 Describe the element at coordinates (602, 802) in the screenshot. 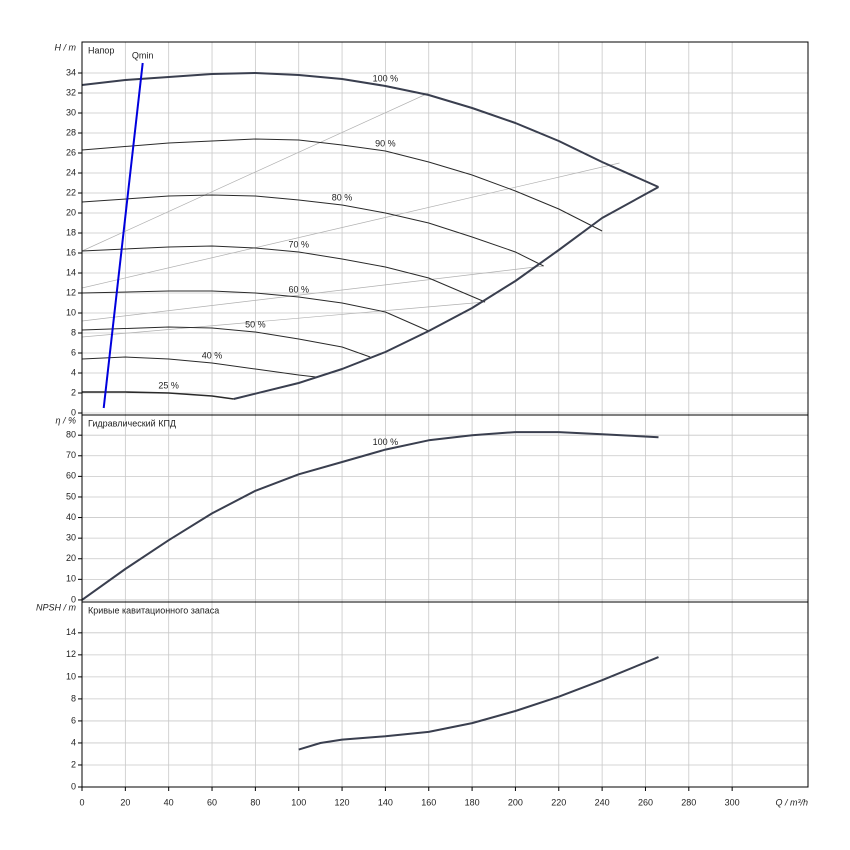

I see `x-tick-label: 240` at that location.